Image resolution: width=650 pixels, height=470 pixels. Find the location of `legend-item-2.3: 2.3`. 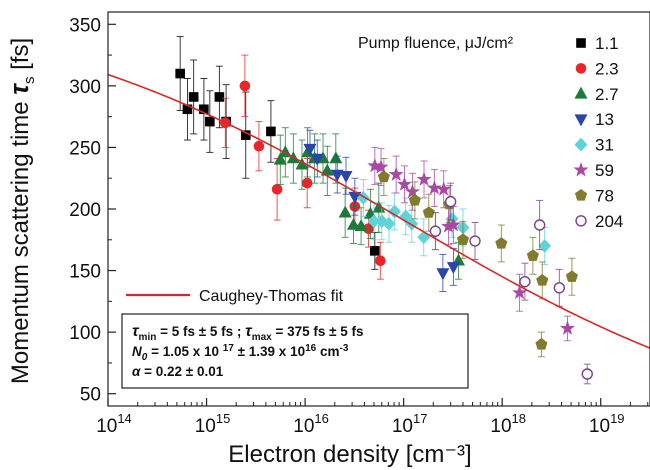

legend-item-2.3: 2.3 is located at coordinates (597, 68).